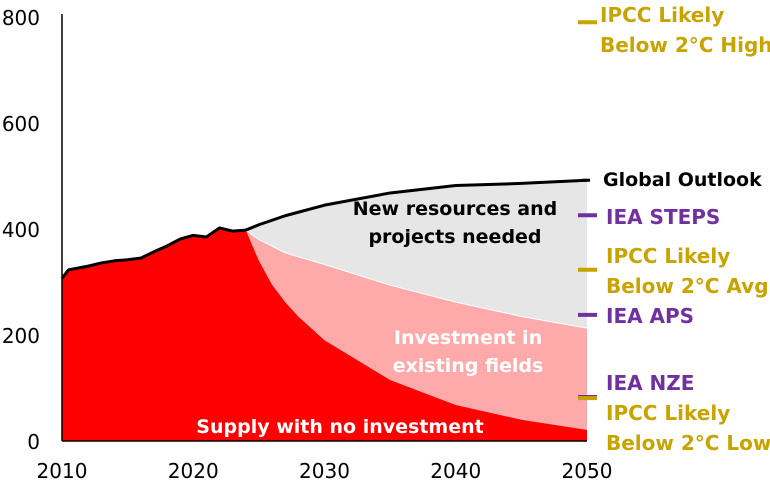 This screenshot has width=770, height=486. Describe the element at coordinates (339, 427) in the screenshot. I see `area-label-no-investment: Supply with no investment` at that location.